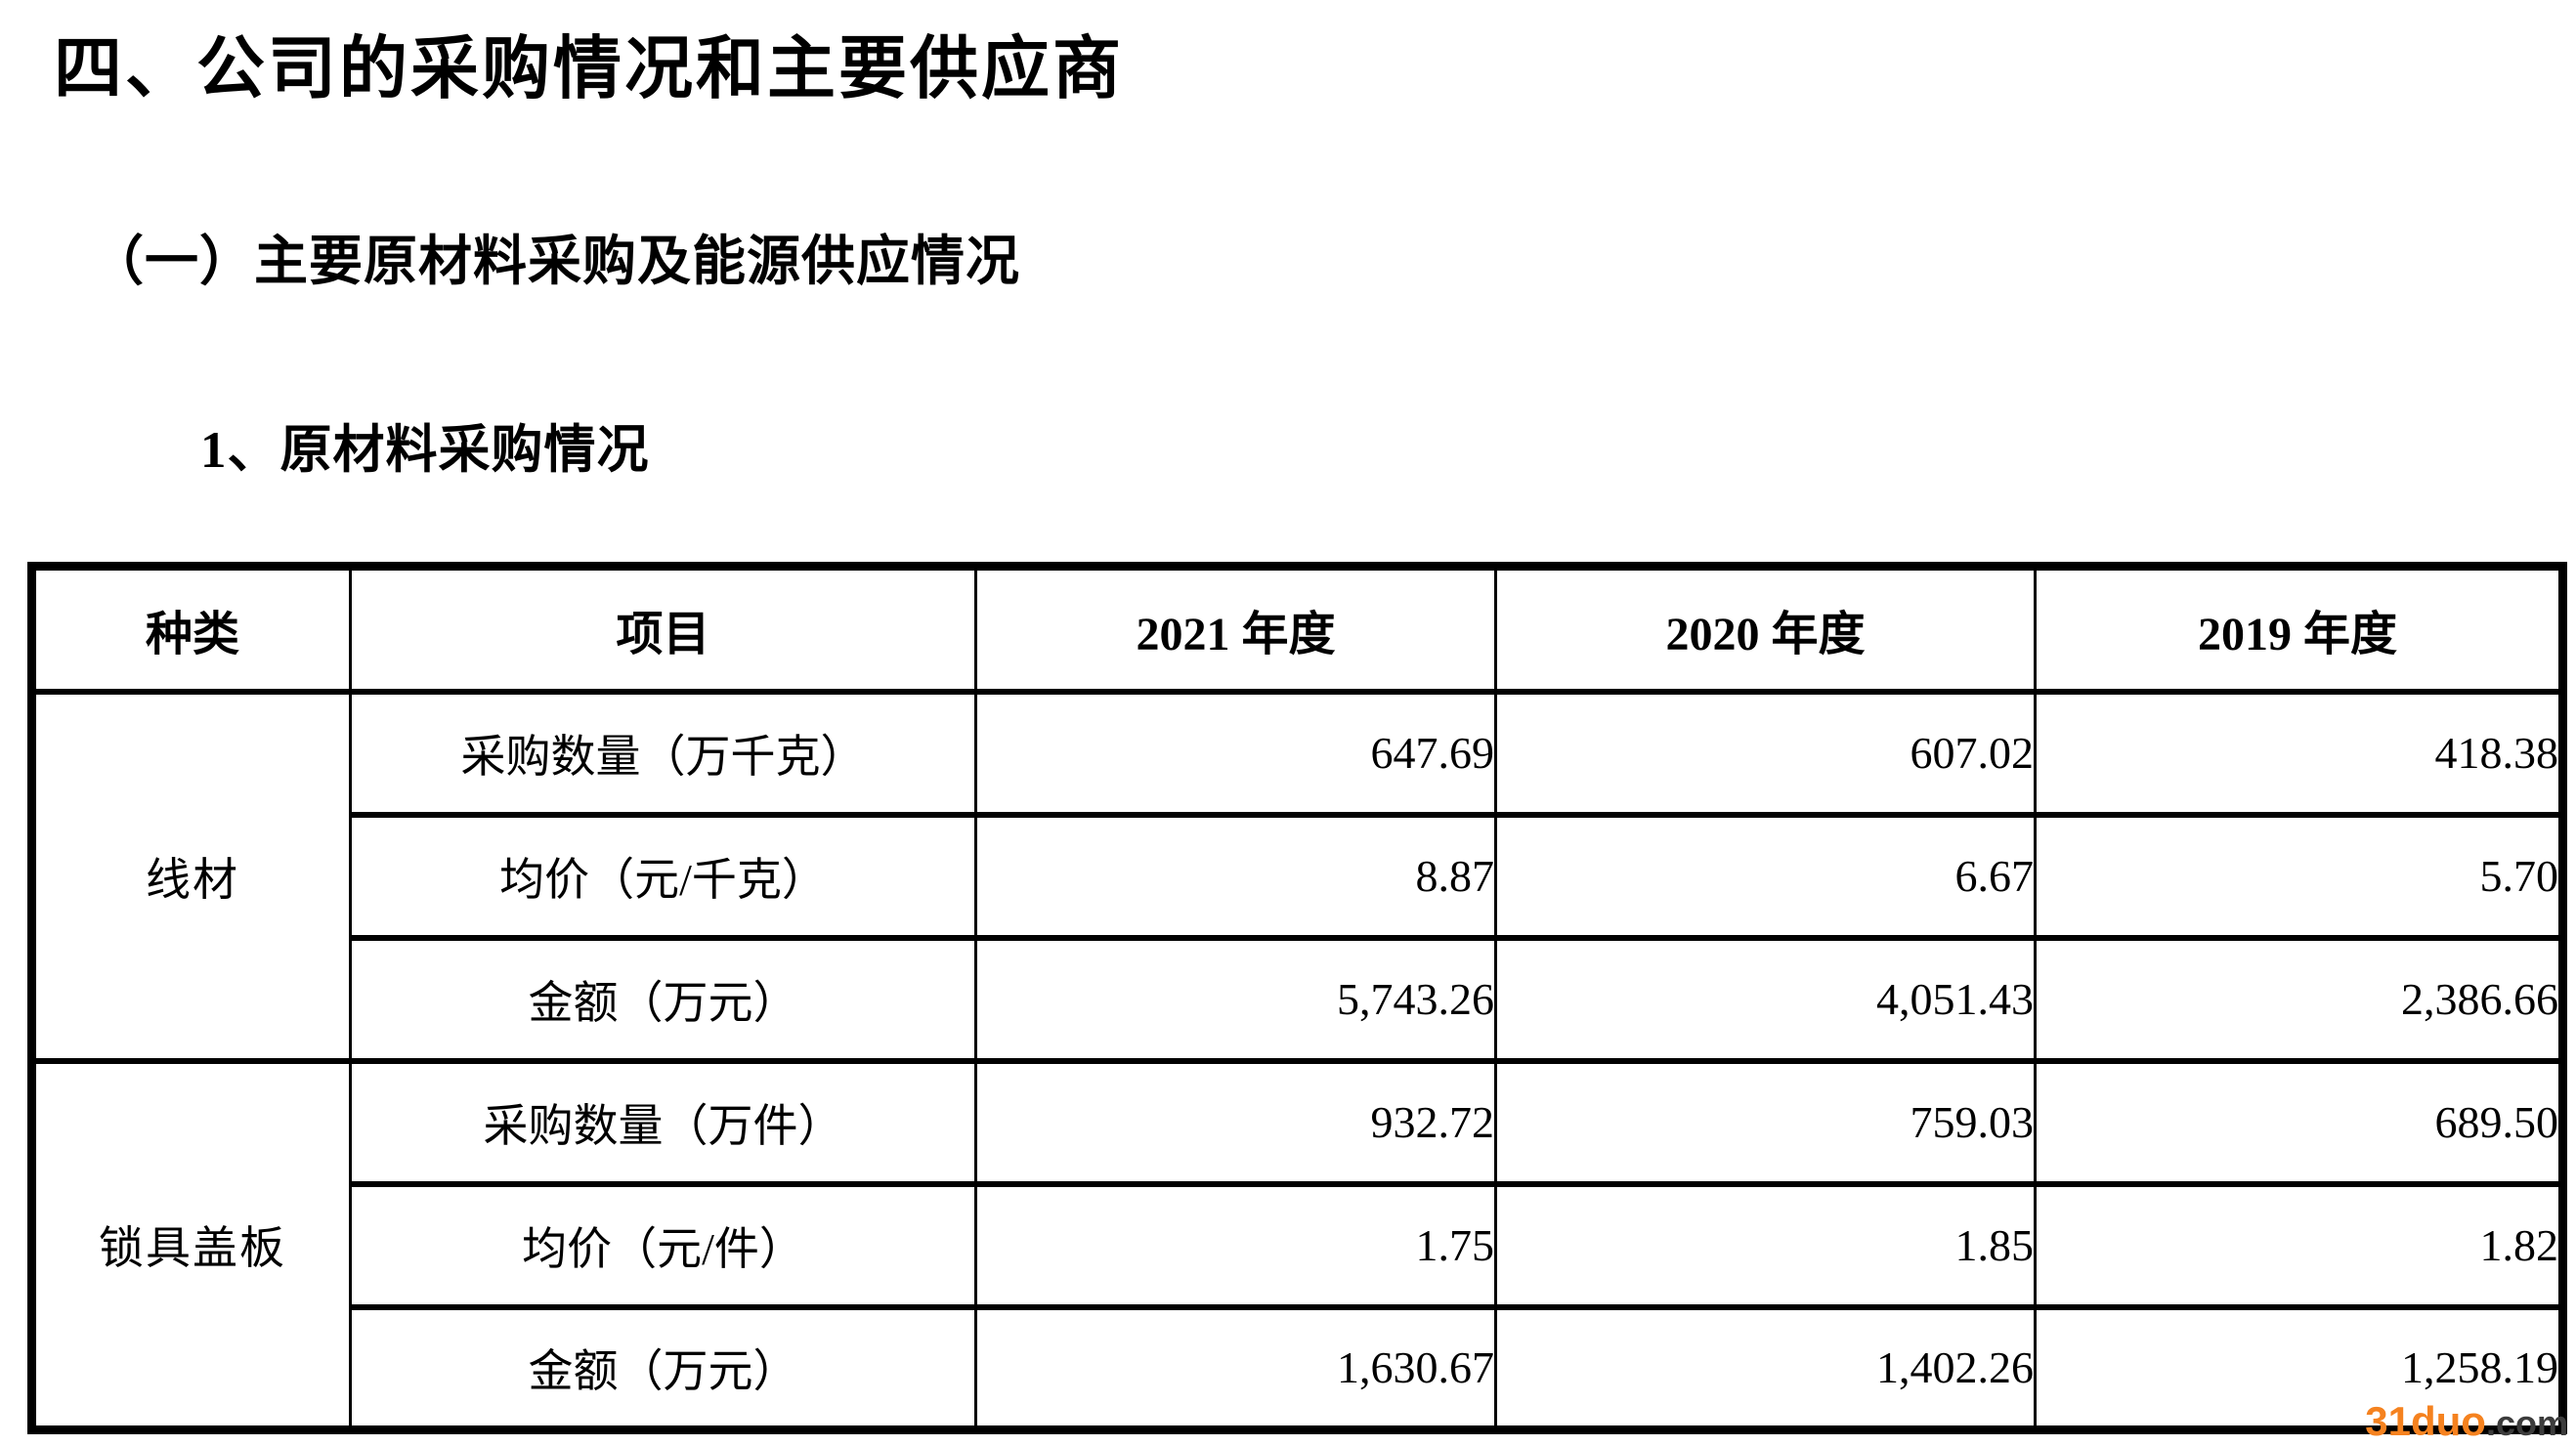  What do you see at coordinates (191, 1245) in the screenshot?
I see `category-cell-lock-cover: 锁具盖板` at bounding box center [191, 1245].